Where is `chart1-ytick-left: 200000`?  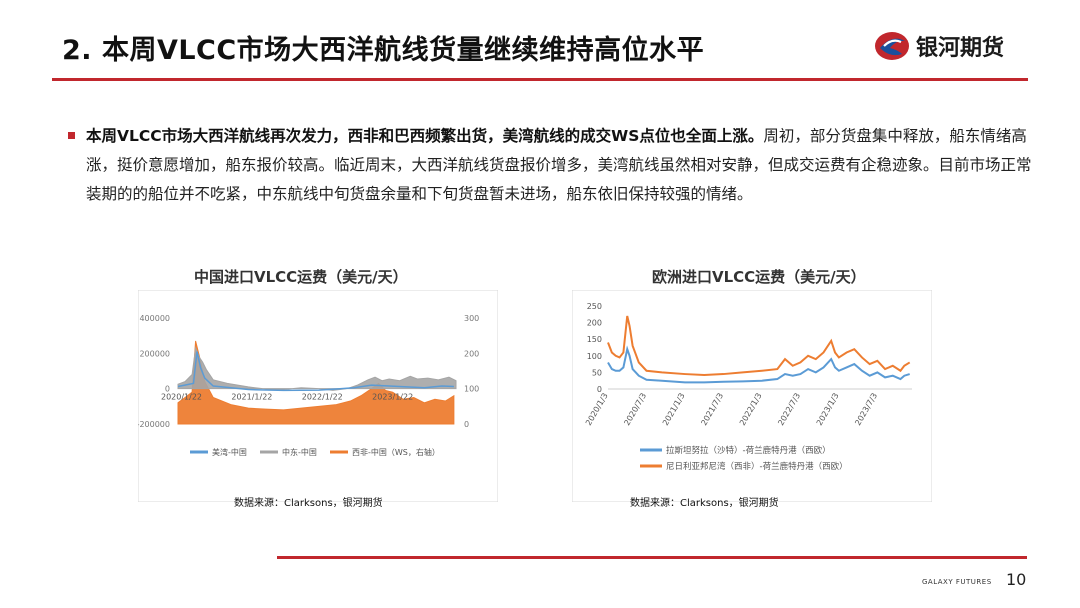
chart1-ytick-left: 200000 is located at coordinates (154, 353).